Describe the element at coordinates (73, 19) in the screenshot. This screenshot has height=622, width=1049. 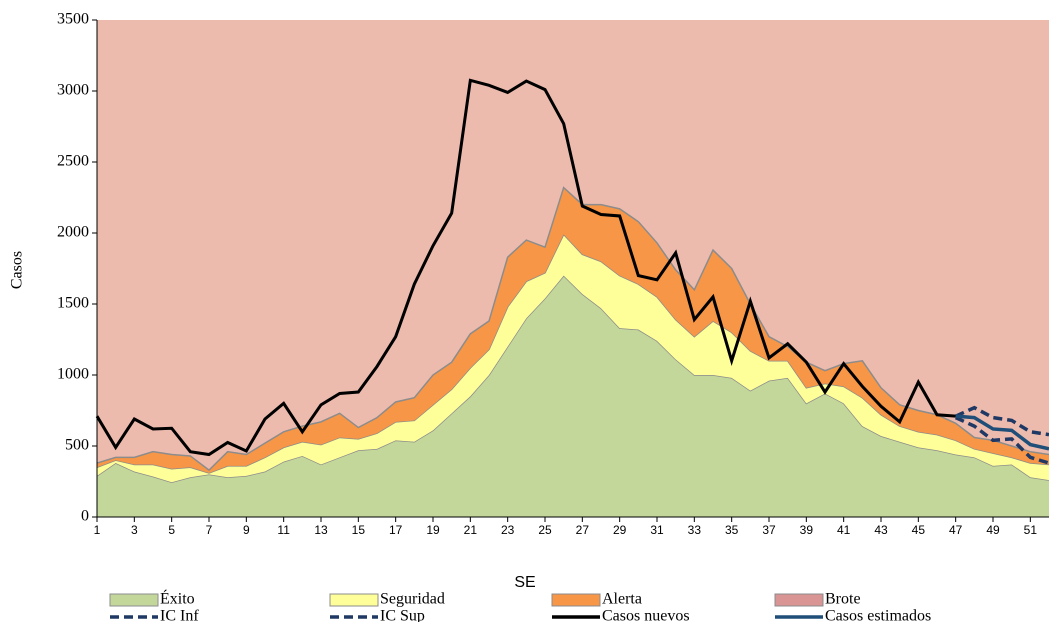
I see `y-tick-label: 3500` at that location.